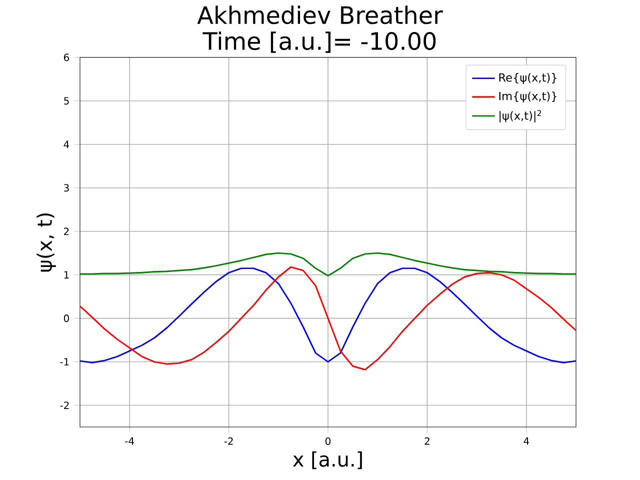  What do you see at coordinates (129, 441) in the screenshot?
I see `x-tick-label: -4` at bounding box center [129, 441].